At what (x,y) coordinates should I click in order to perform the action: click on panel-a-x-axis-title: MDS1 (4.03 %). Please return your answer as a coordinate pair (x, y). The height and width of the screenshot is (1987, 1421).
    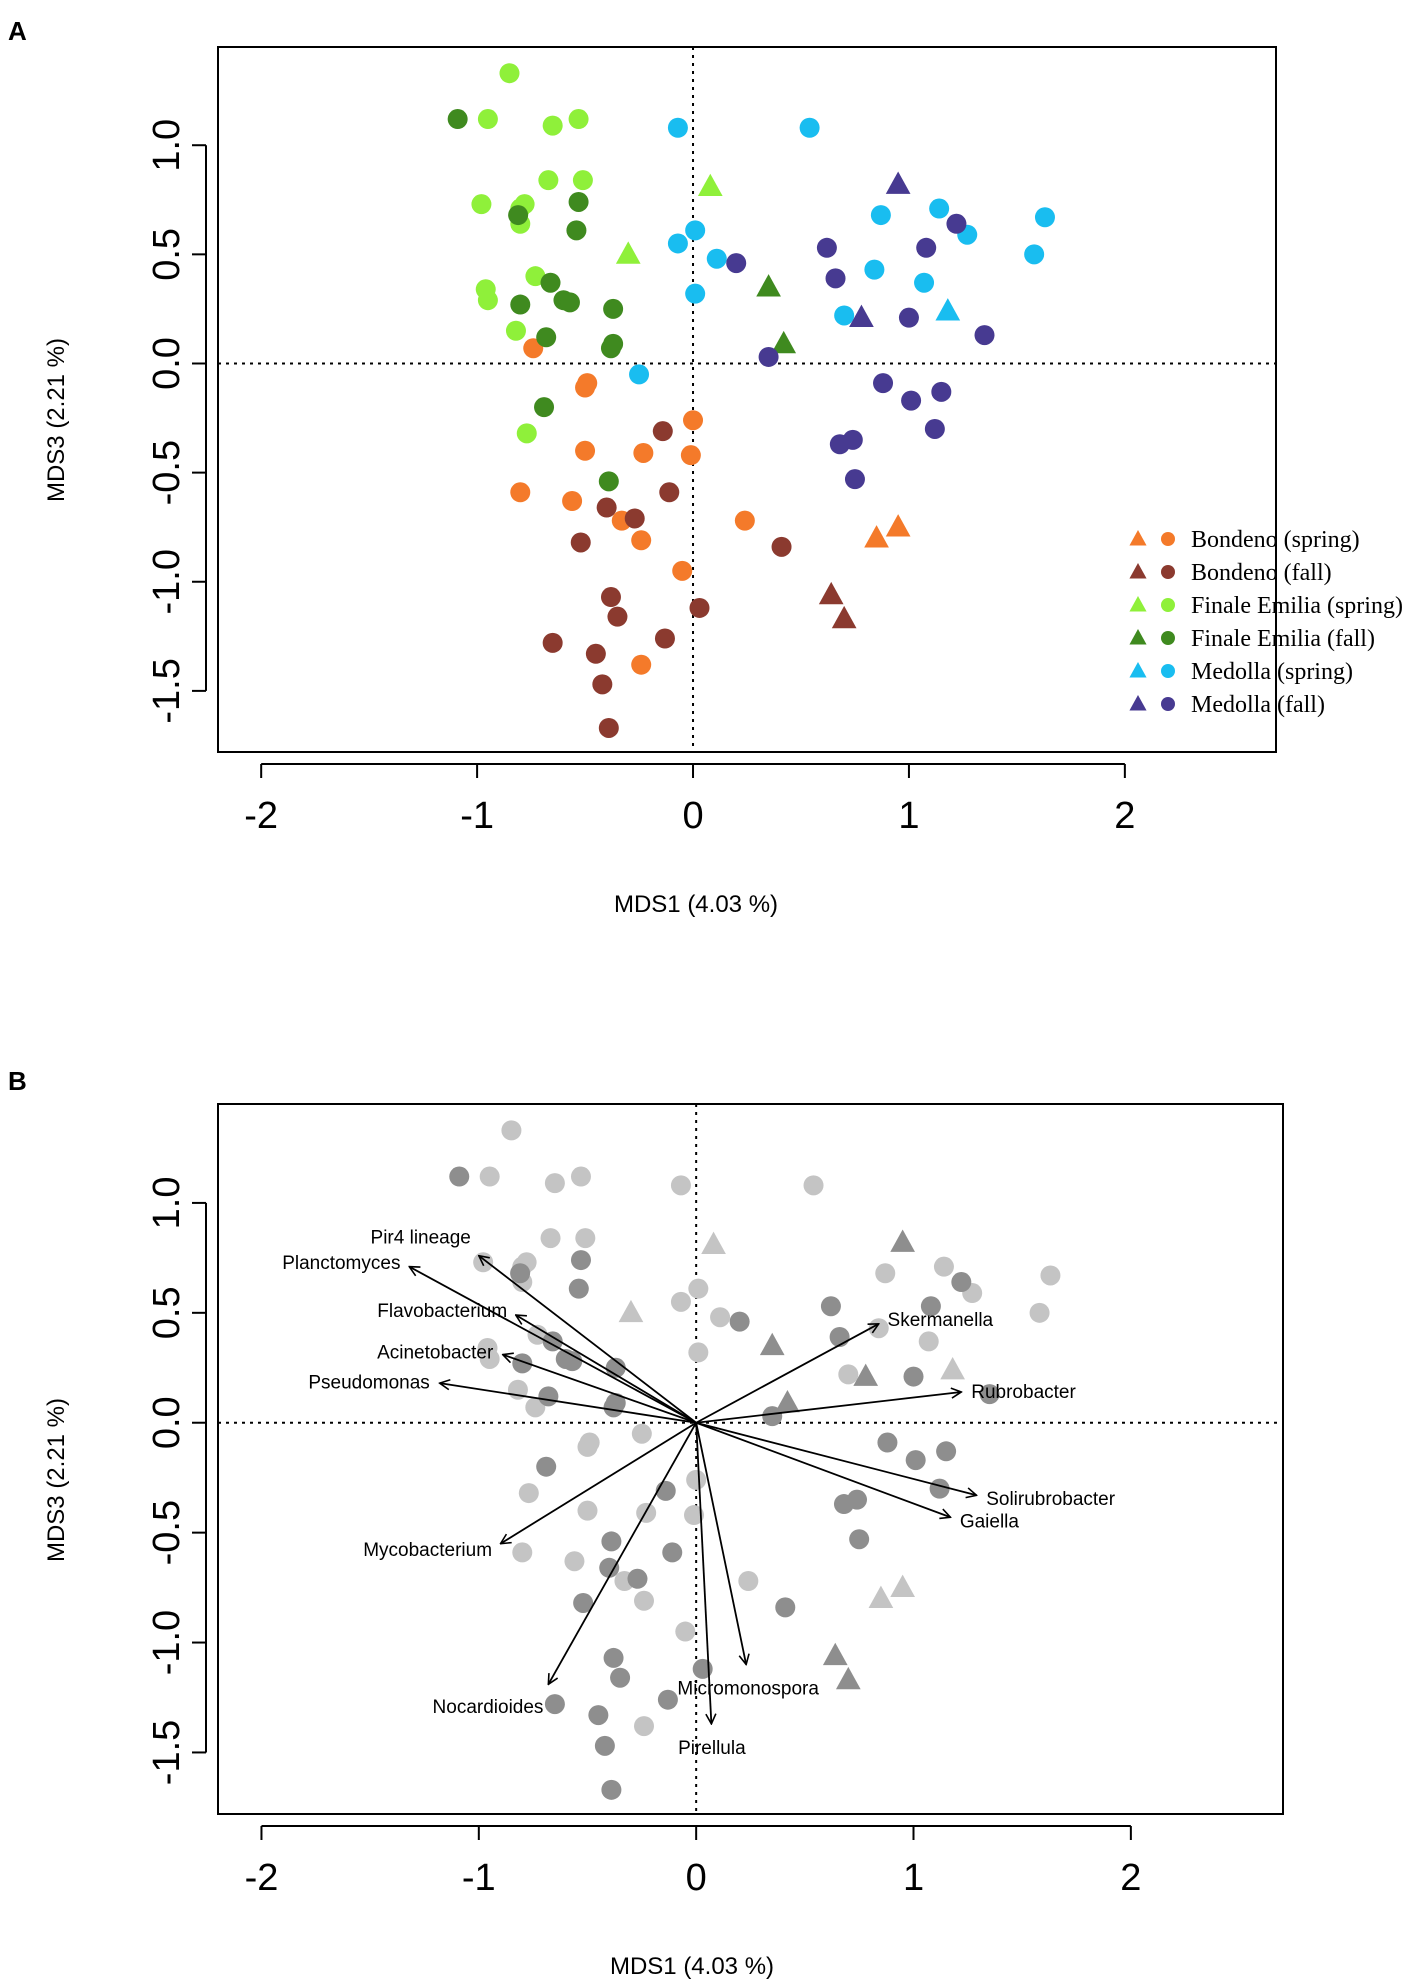
    Looking at the image, I should click on (696, 904).